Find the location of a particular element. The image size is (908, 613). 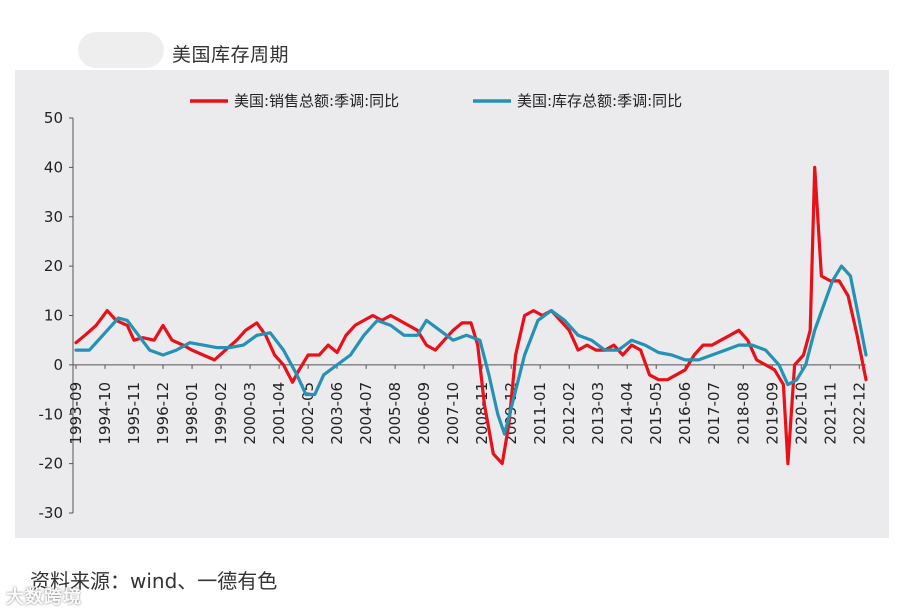

x-tick-label: 2006-09 is located at coordinates (424, 413).